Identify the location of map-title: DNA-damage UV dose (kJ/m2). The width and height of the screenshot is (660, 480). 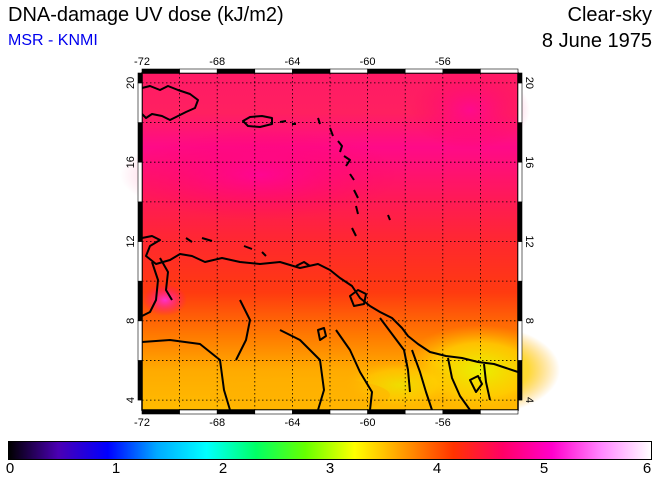
(146, 15).